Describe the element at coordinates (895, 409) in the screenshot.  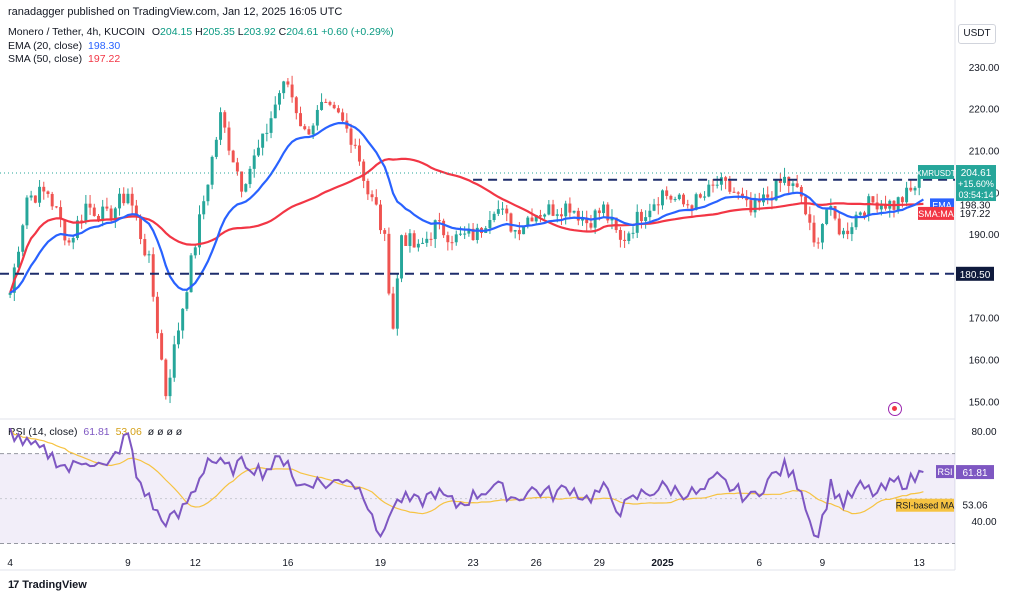
I see `alert-flash-icon` at that location.